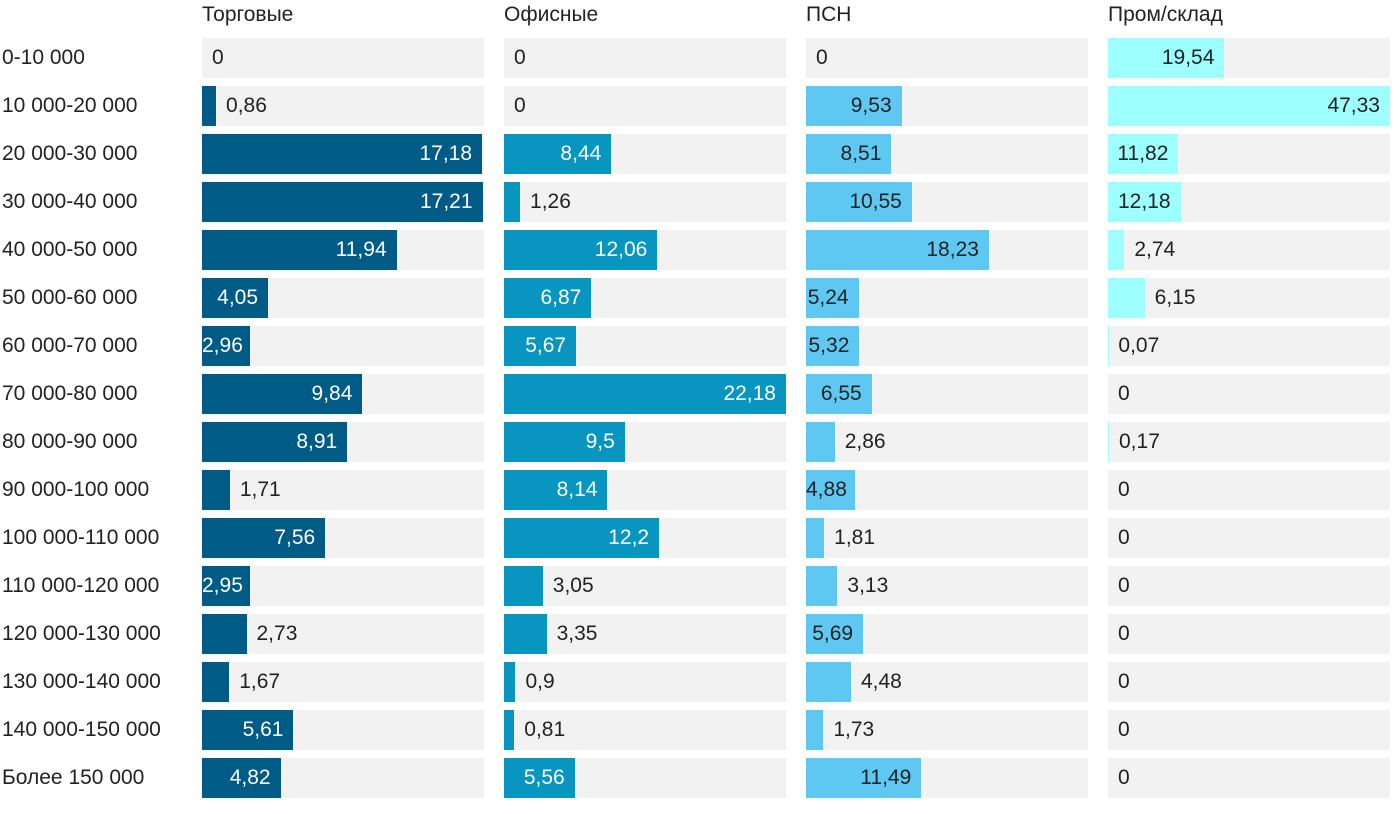 Image resolution: width=1400 pixels, height=814 pixels. Describe the element at coordinates (343, 202) in the screenshot. I see `bar-track: 17,21` at that location.